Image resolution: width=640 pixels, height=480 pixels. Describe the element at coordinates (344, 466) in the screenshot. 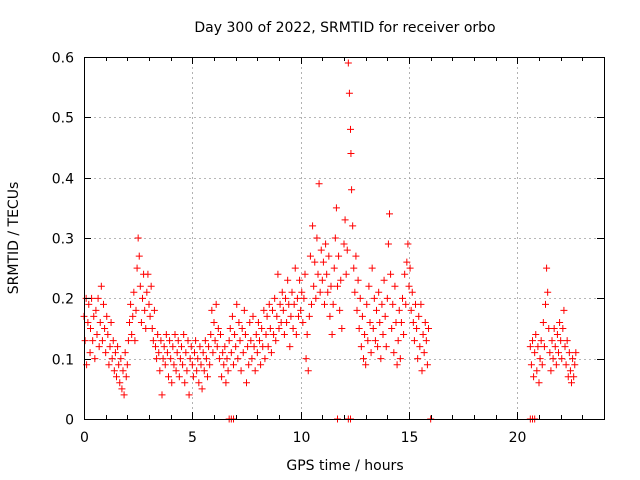

I see `x-axis-label: GPS time / hours` at that location.